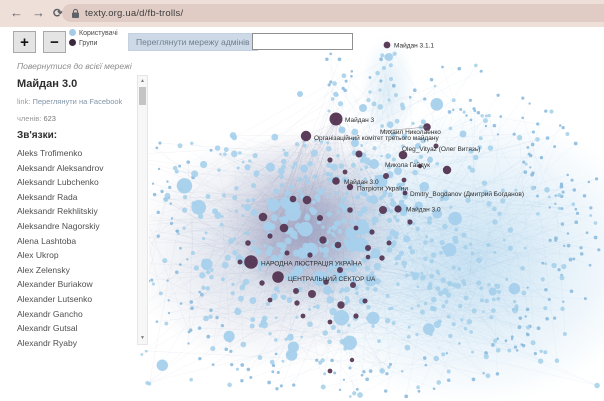 Image resolution: width=604 pixels, height=401 pixels. What do you see at coordinates (38, 12) in the screenshot?
I see `forward-icon: →` at bounding box center [38, 12].